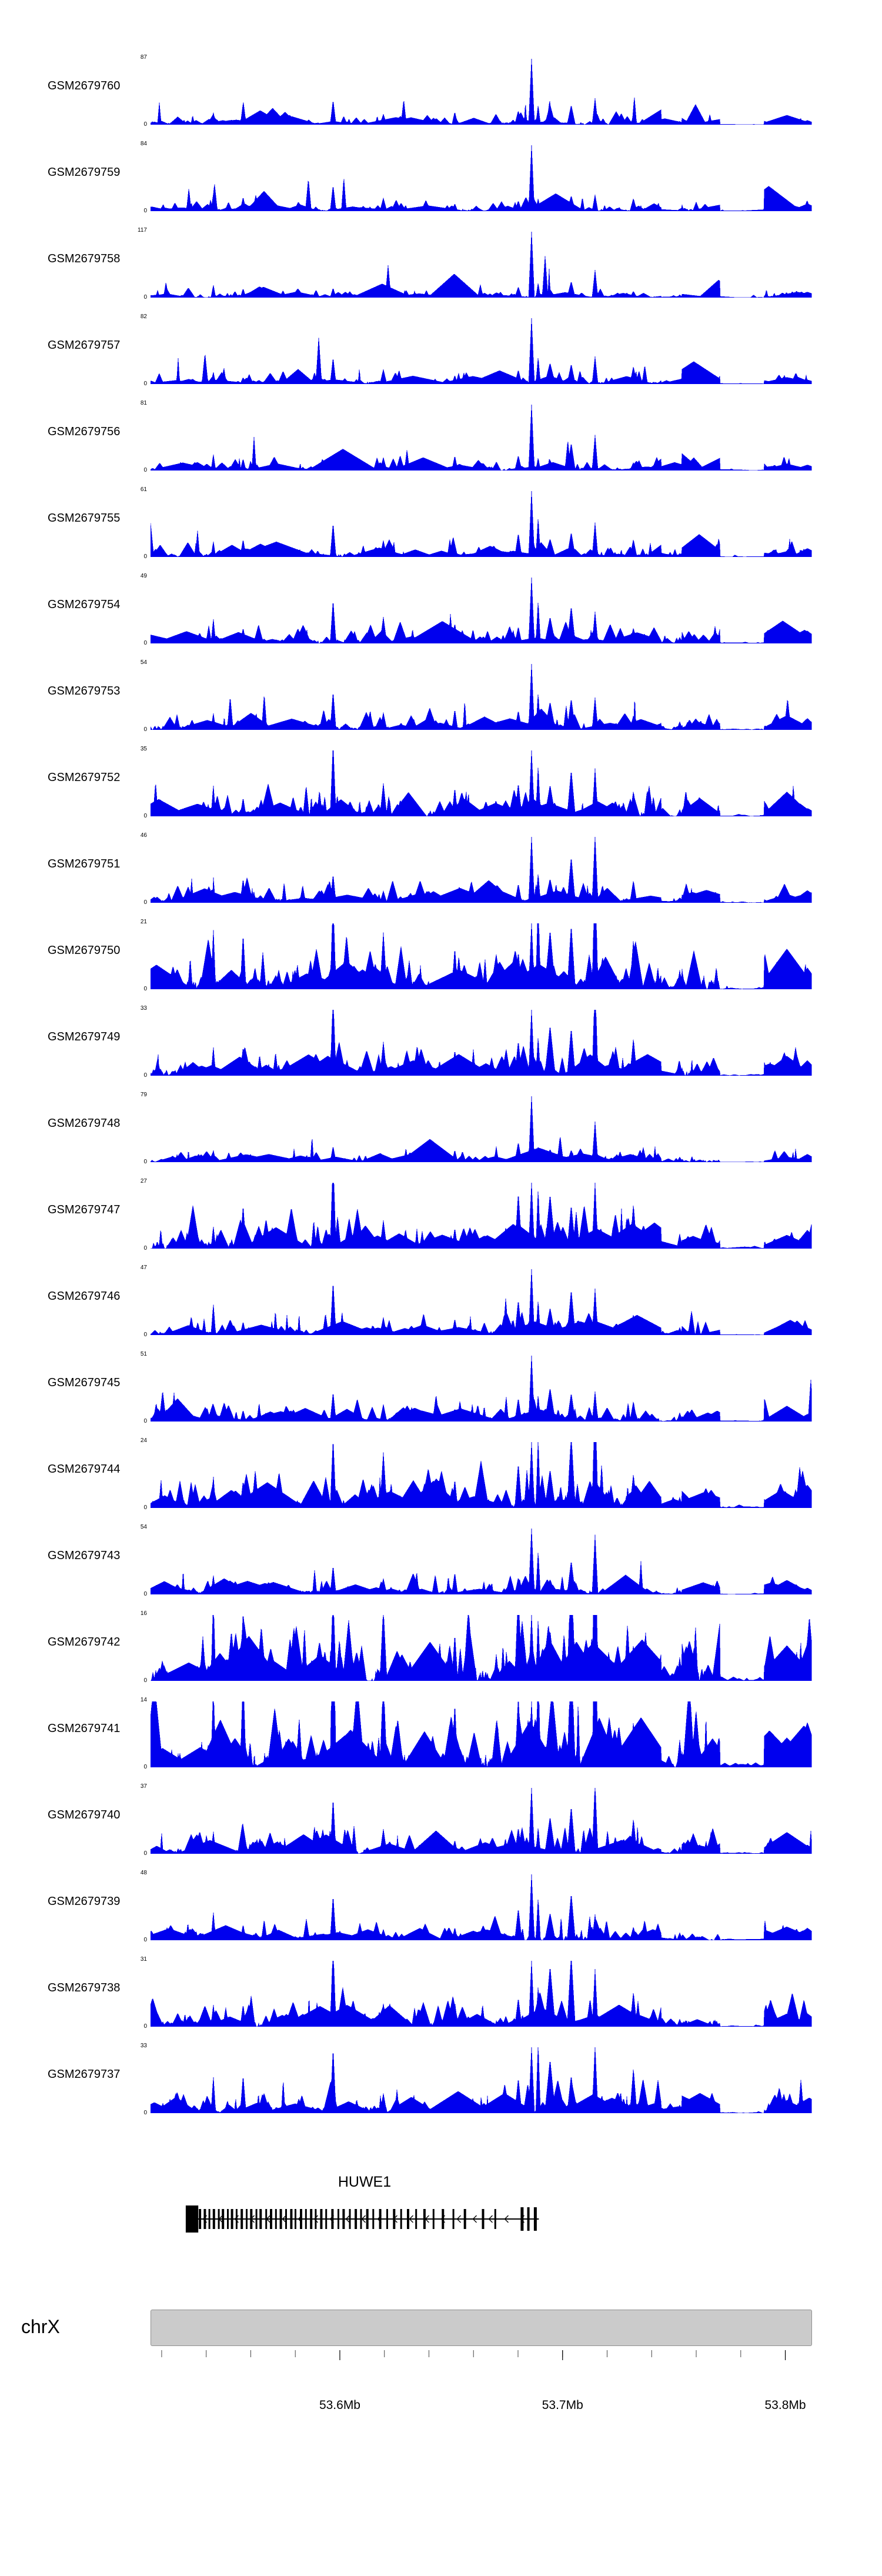 The image size is (882, 2576). What do you see at coordinates (143, 1440) in the screenshot?
I see `track-ymax-value: 24` at bounding box center [143, 1440].